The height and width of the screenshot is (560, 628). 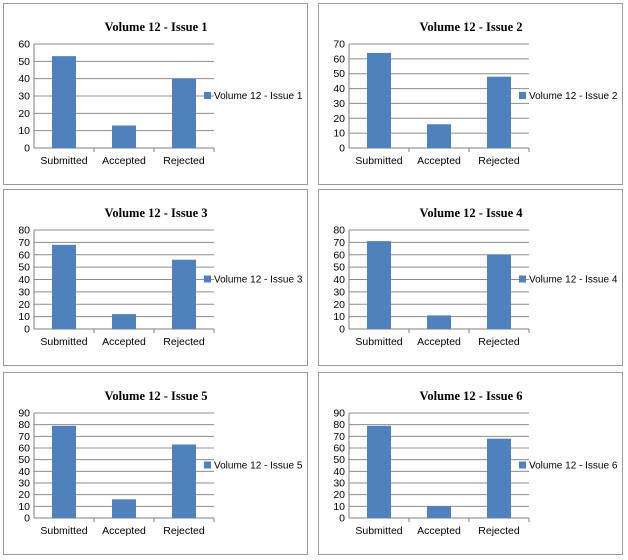 What do you see at coordinates (258, 280) in the screenshot?
I see `legend-label: Volume 12 - Issue 3` at bounding box center [258, 280].